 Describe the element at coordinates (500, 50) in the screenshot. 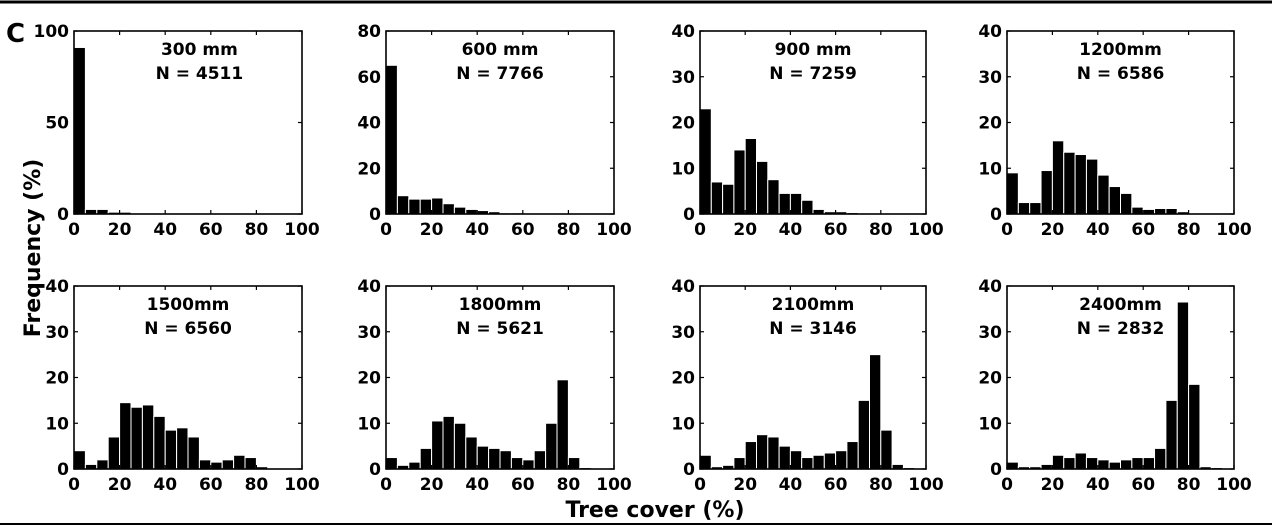

I see `panel-title: 600 mm` at that location.